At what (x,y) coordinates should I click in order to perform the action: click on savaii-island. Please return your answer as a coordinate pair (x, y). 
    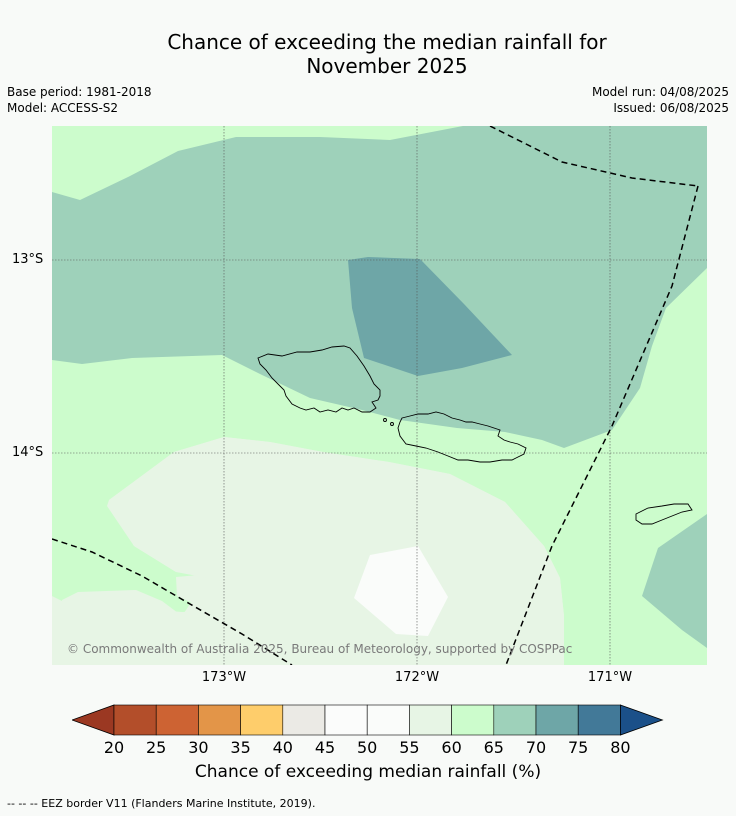
    Looking at the image, I should click on (319, 379).